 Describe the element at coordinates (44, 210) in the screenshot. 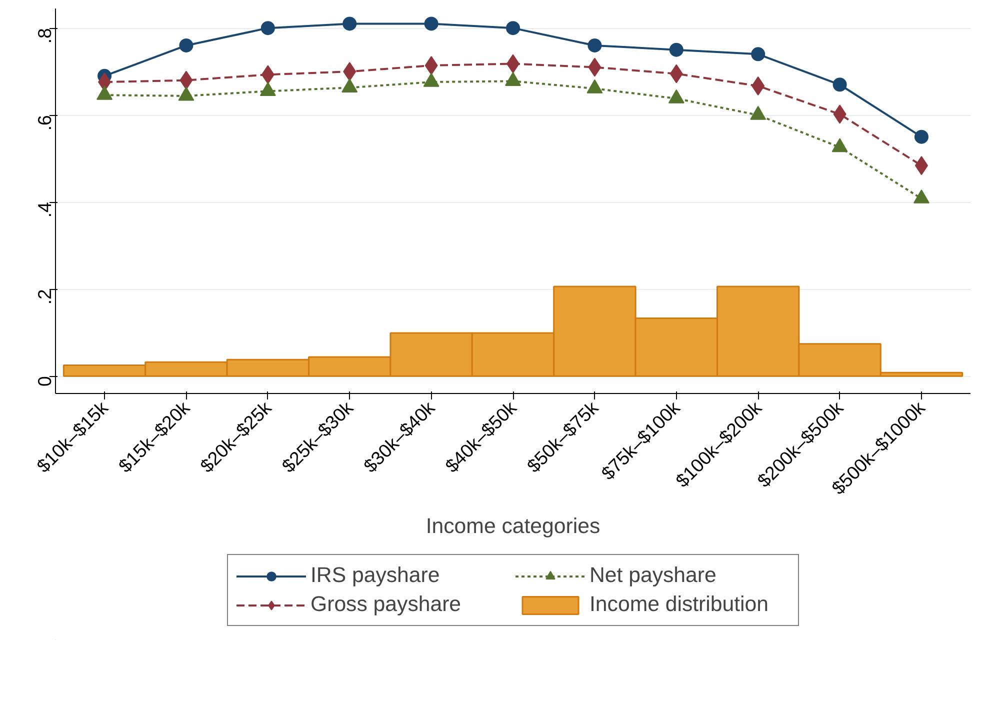

I see `y-tick-label: .4` at that location.